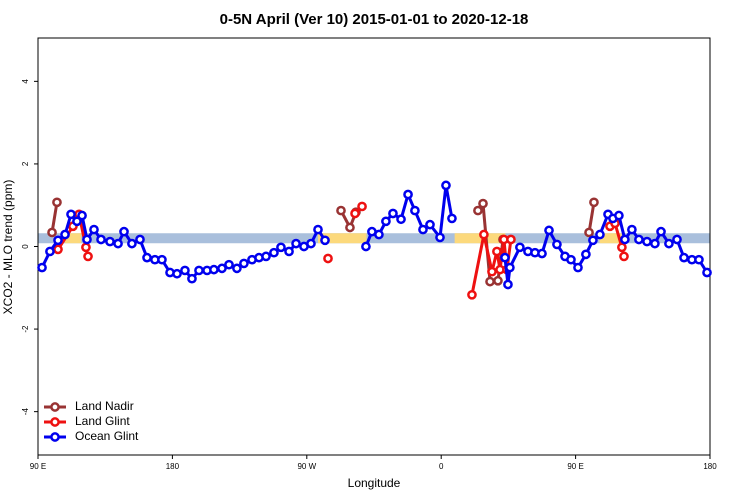  I want to click on x-axis-label: Longitude, so click(374, 483).